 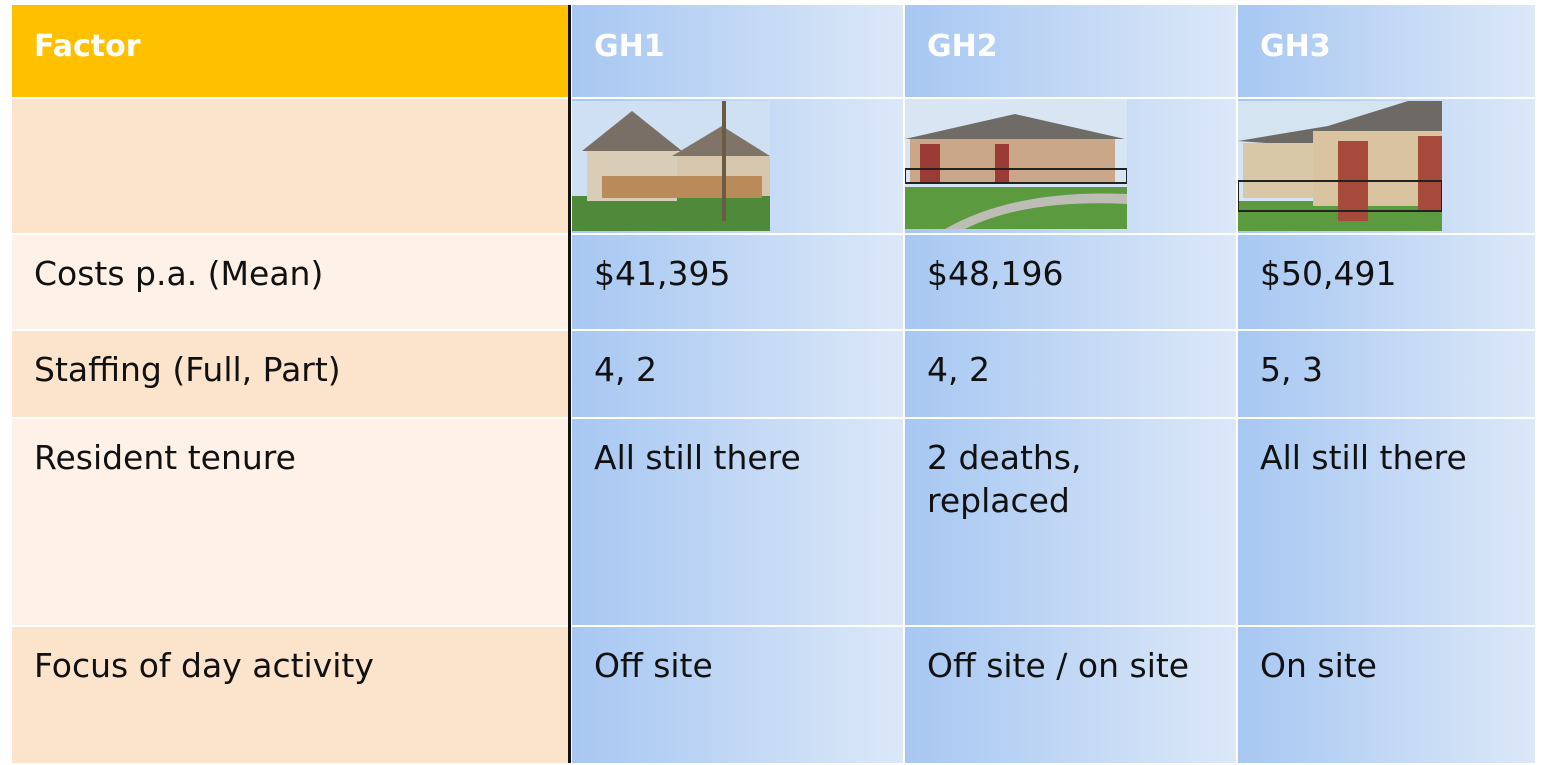 What do you see at coordinates (1386, 374) in the screenshot?
I see `data-cell: 5, 3` at bounding box center [1386, 374].